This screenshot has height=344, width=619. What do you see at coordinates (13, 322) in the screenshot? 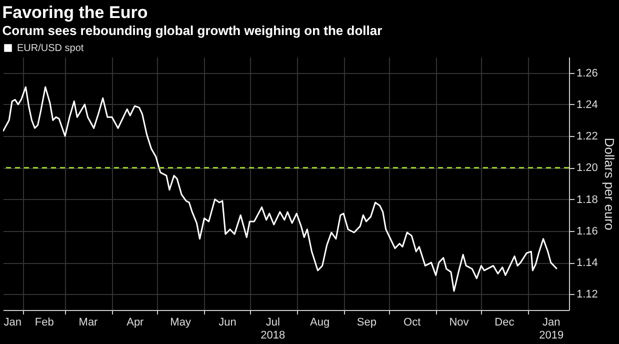
I see `x-tick-label: Jan` at bounding box center [13, 322].